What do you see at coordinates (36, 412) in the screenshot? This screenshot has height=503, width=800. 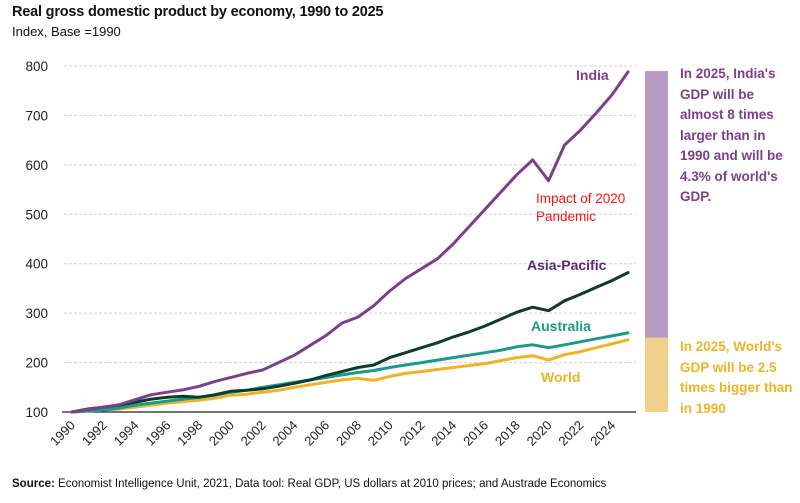 I see `y-tick-label: 100` at bounding box center [36, 412].